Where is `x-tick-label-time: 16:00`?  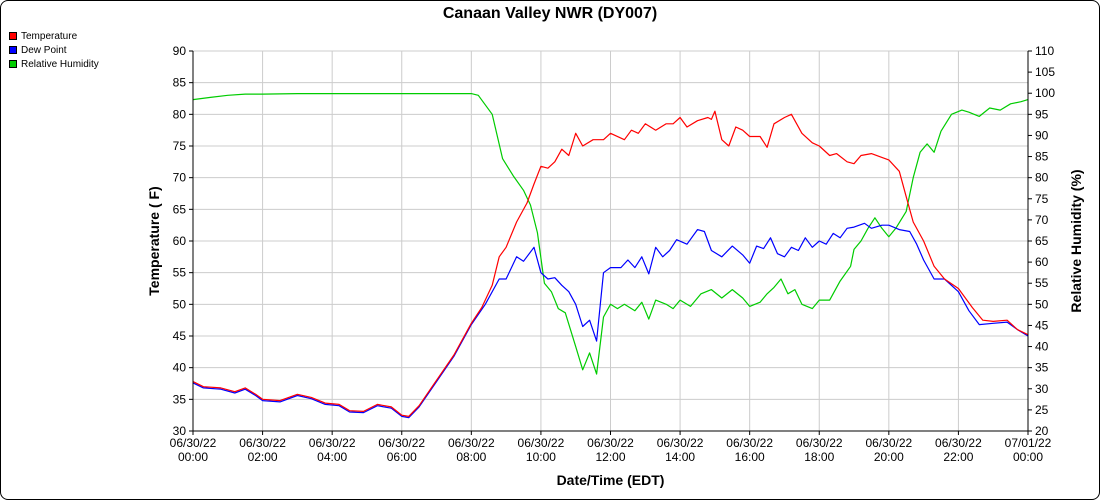
x-tick-label-time: 16:00 is located at coordinates (750, 457).